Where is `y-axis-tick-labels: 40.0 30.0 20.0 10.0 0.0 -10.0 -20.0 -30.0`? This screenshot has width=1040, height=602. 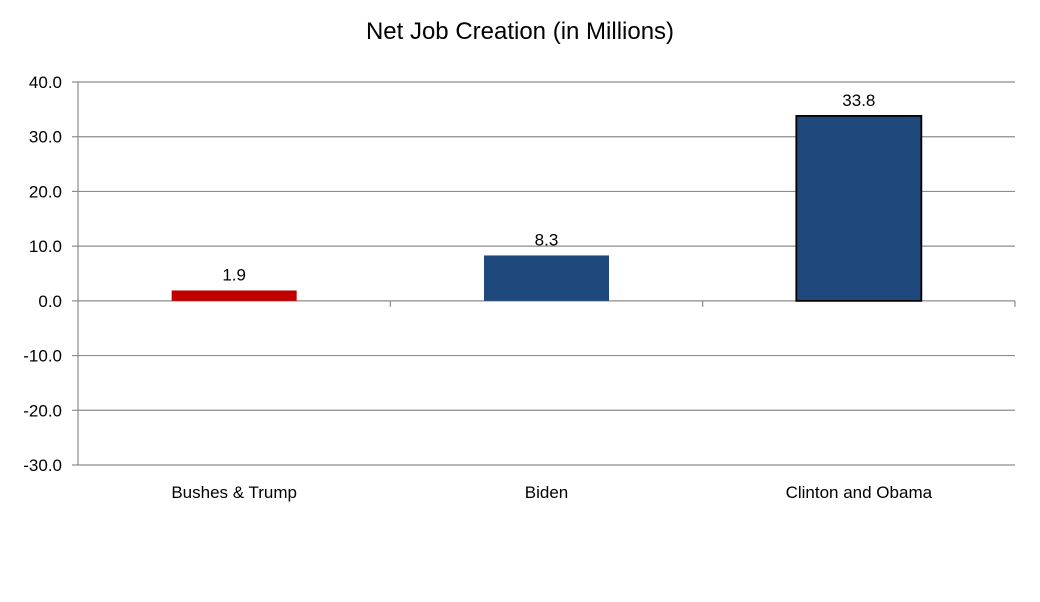
y-axis-tick-labels: 40.0 30.0 20.0 10.0 0.0 -10.0 -20.0 -30.0 is located at coordinates (42, 274).